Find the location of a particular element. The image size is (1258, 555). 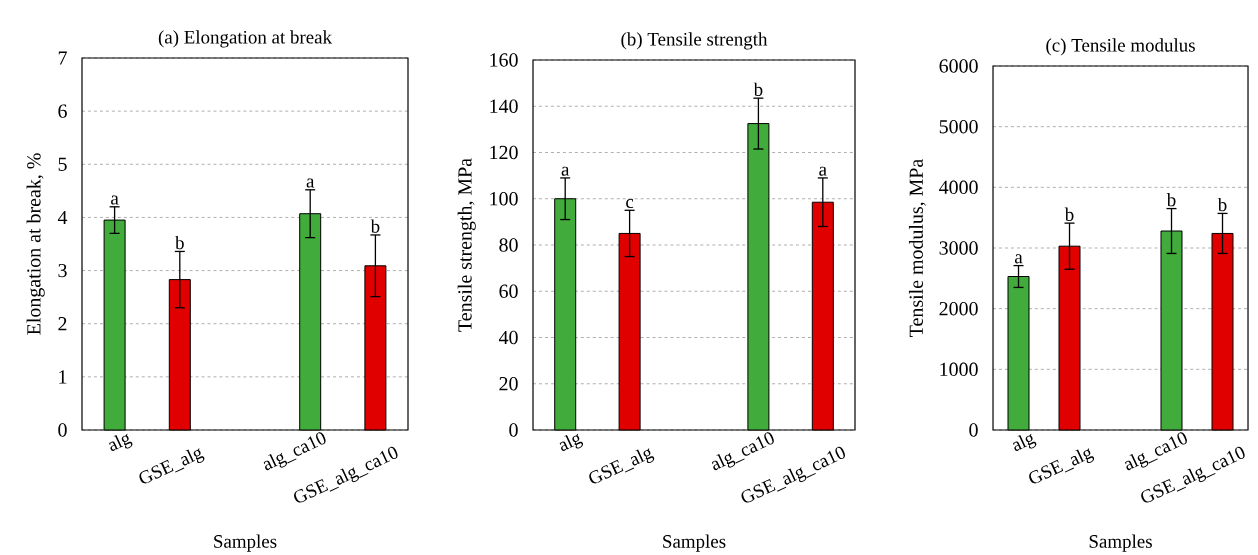

y-tick-label: 5 is located at coordinates (62, 164).